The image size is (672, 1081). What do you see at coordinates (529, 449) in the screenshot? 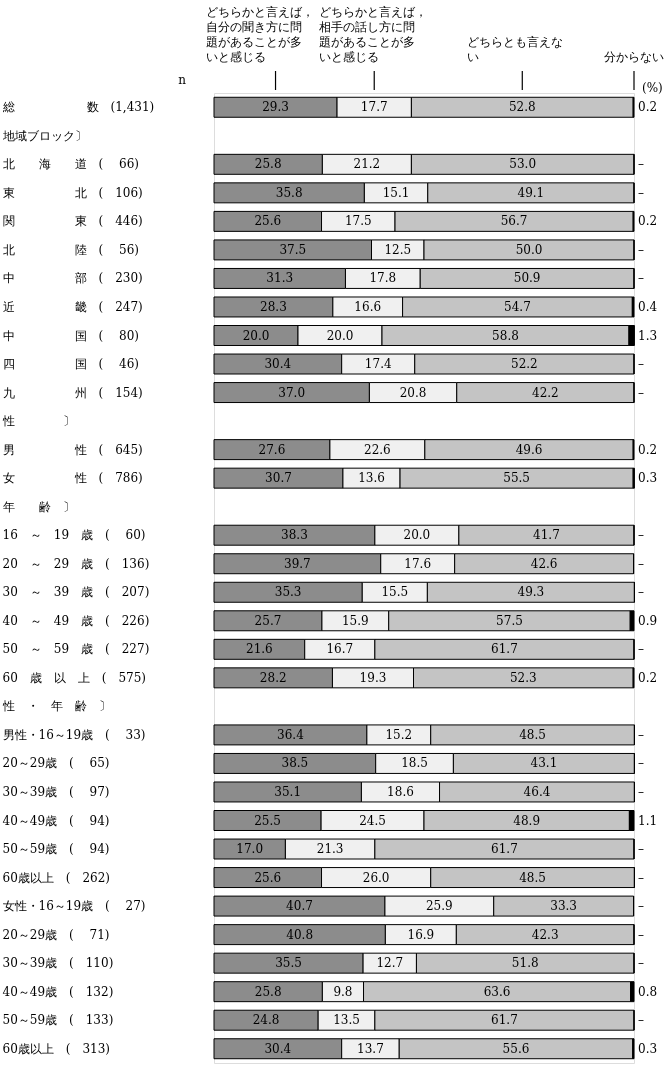
I see `data-label: 49.6` at bounding box center [529, 449].